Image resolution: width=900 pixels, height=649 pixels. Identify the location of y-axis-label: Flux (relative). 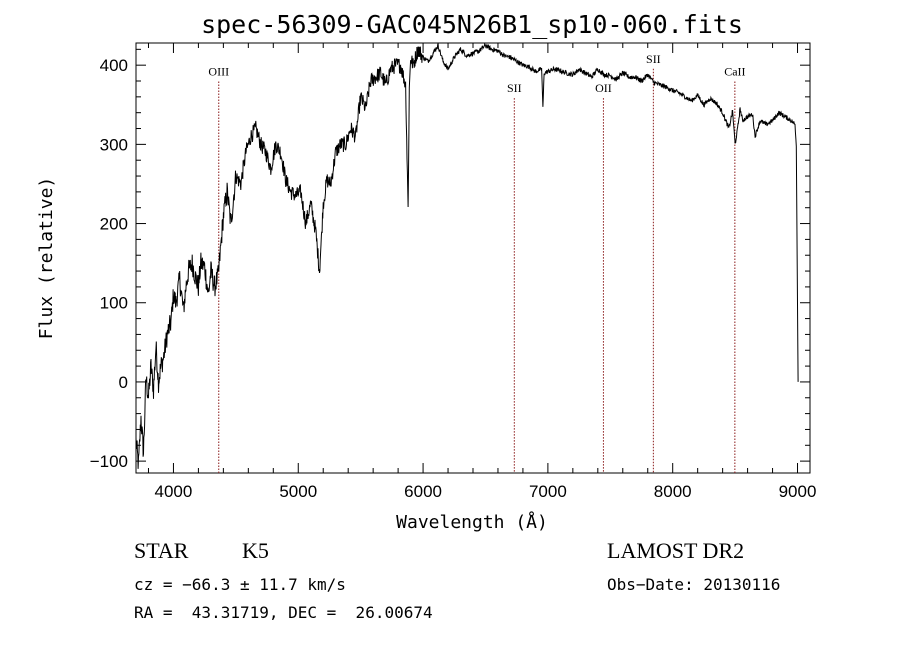
(46, 258).